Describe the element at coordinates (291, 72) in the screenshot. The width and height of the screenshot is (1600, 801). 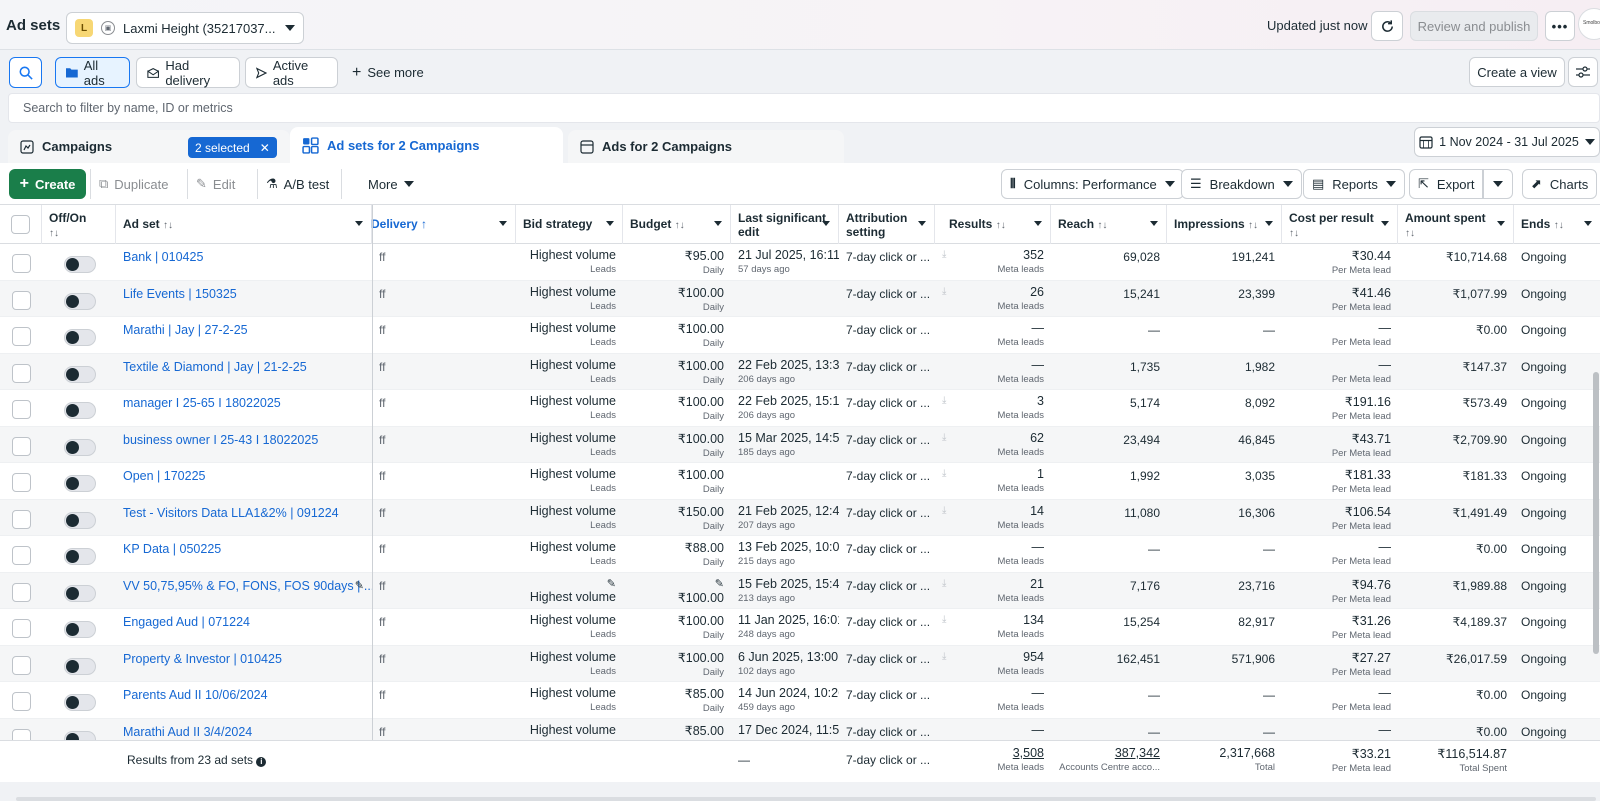
I see `active-ads-filter: Active ads` at that location.